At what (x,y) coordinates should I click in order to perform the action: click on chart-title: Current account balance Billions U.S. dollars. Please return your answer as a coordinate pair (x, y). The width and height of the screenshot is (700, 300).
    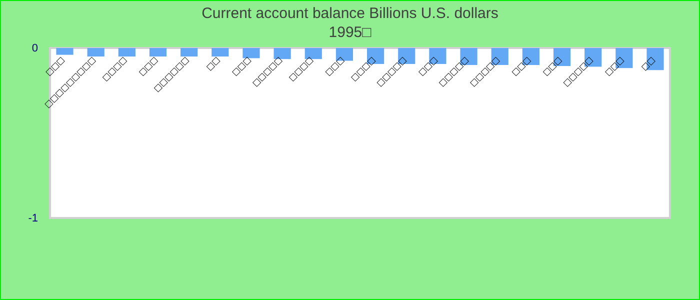
    Looking at the image, I should click on (350, 13).